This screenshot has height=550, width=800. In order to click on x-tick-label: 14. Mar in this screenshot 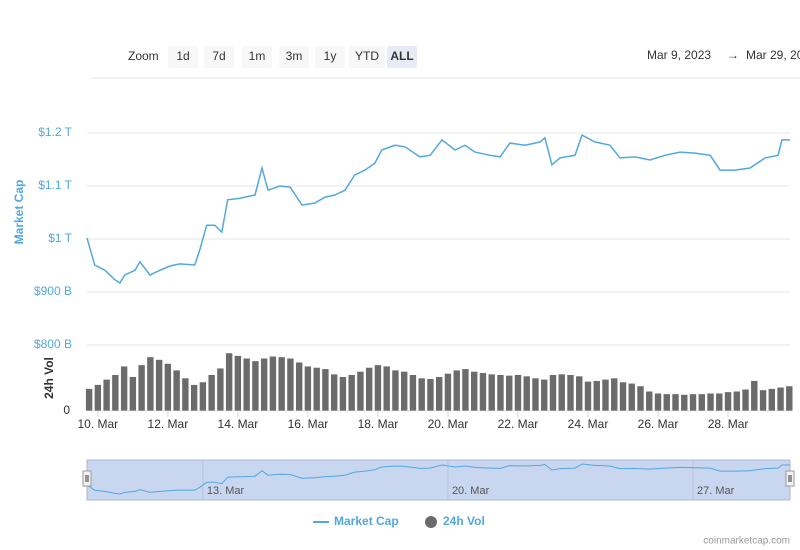, I will do `click(238, 424)`.